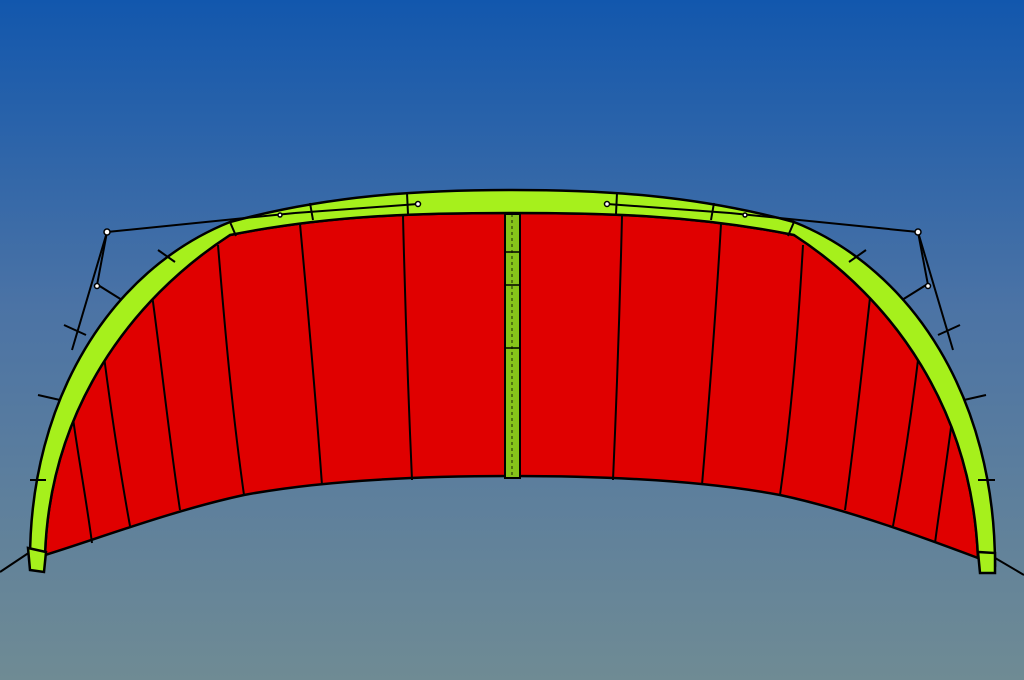 This screenshot has width=1024, height=680. What do you see at coordinates (512, 346) in the screenshot?
I see `center-strut` at bounding box center [512, 346].